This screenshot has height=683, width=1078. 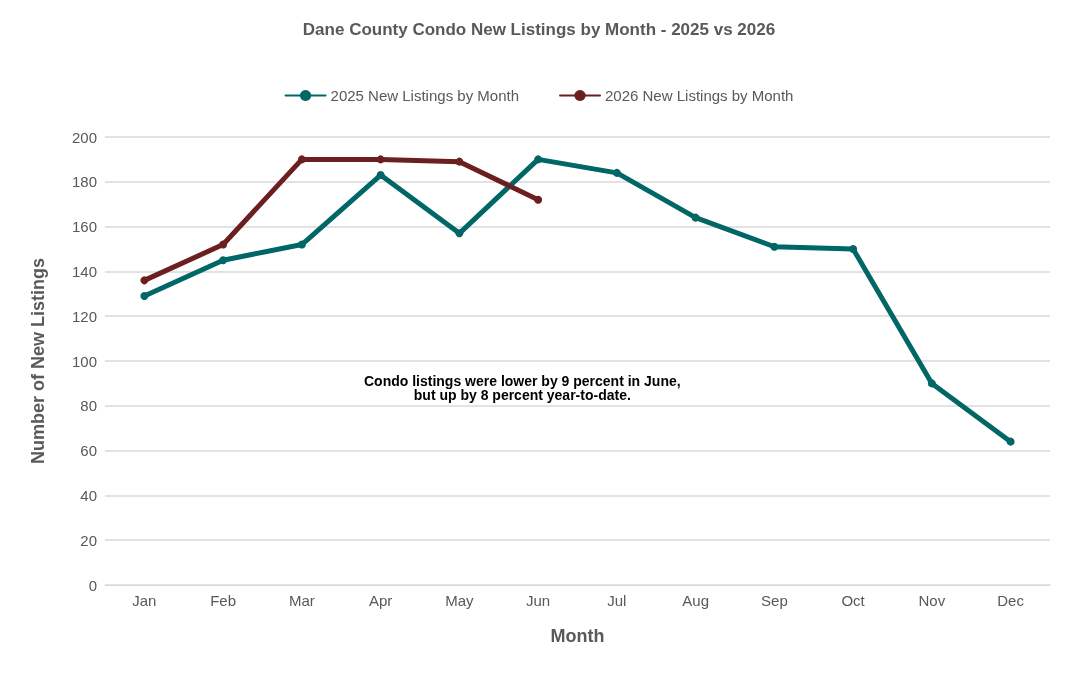 What do you see at coordinates (144, 600) in the screenshot?
I see `x-tick-label: Jan` at bounding box center [144, 600].